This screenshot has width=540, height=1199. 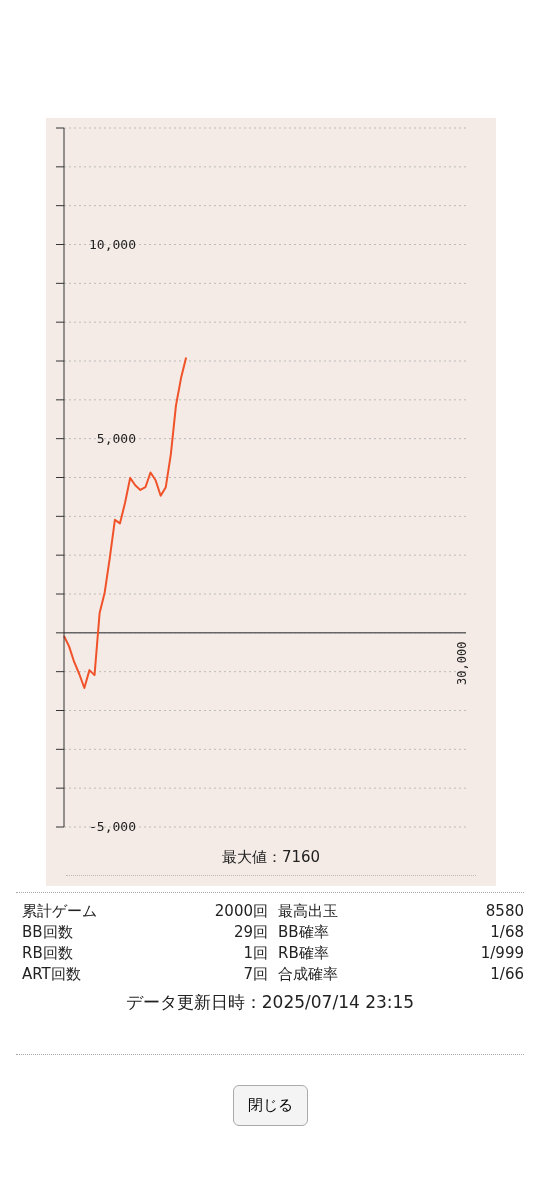 I want to click on text: RB確率, so click(x=304, y=953).